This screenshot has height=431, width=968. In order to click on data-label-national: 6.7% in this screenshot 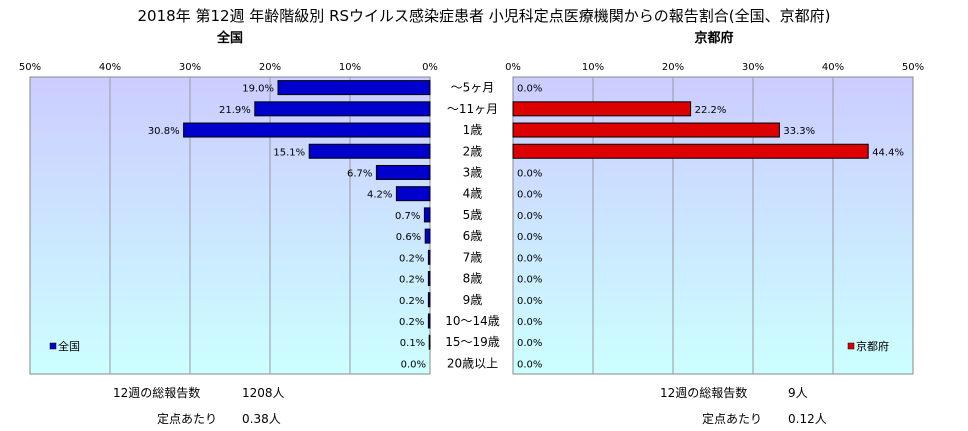, I will do `click(359, 173)`.